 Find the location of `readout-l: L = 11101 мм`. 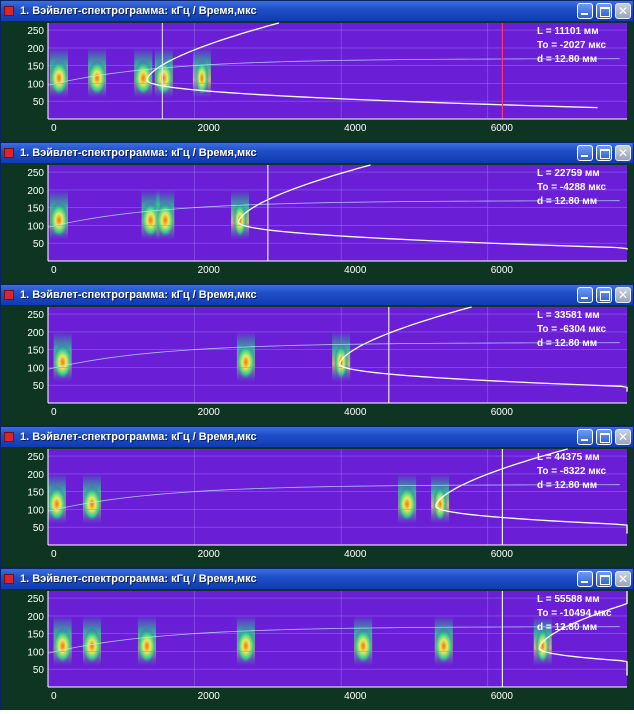

readout-l: L = 11101 мм is located at coordinates (568, 31).